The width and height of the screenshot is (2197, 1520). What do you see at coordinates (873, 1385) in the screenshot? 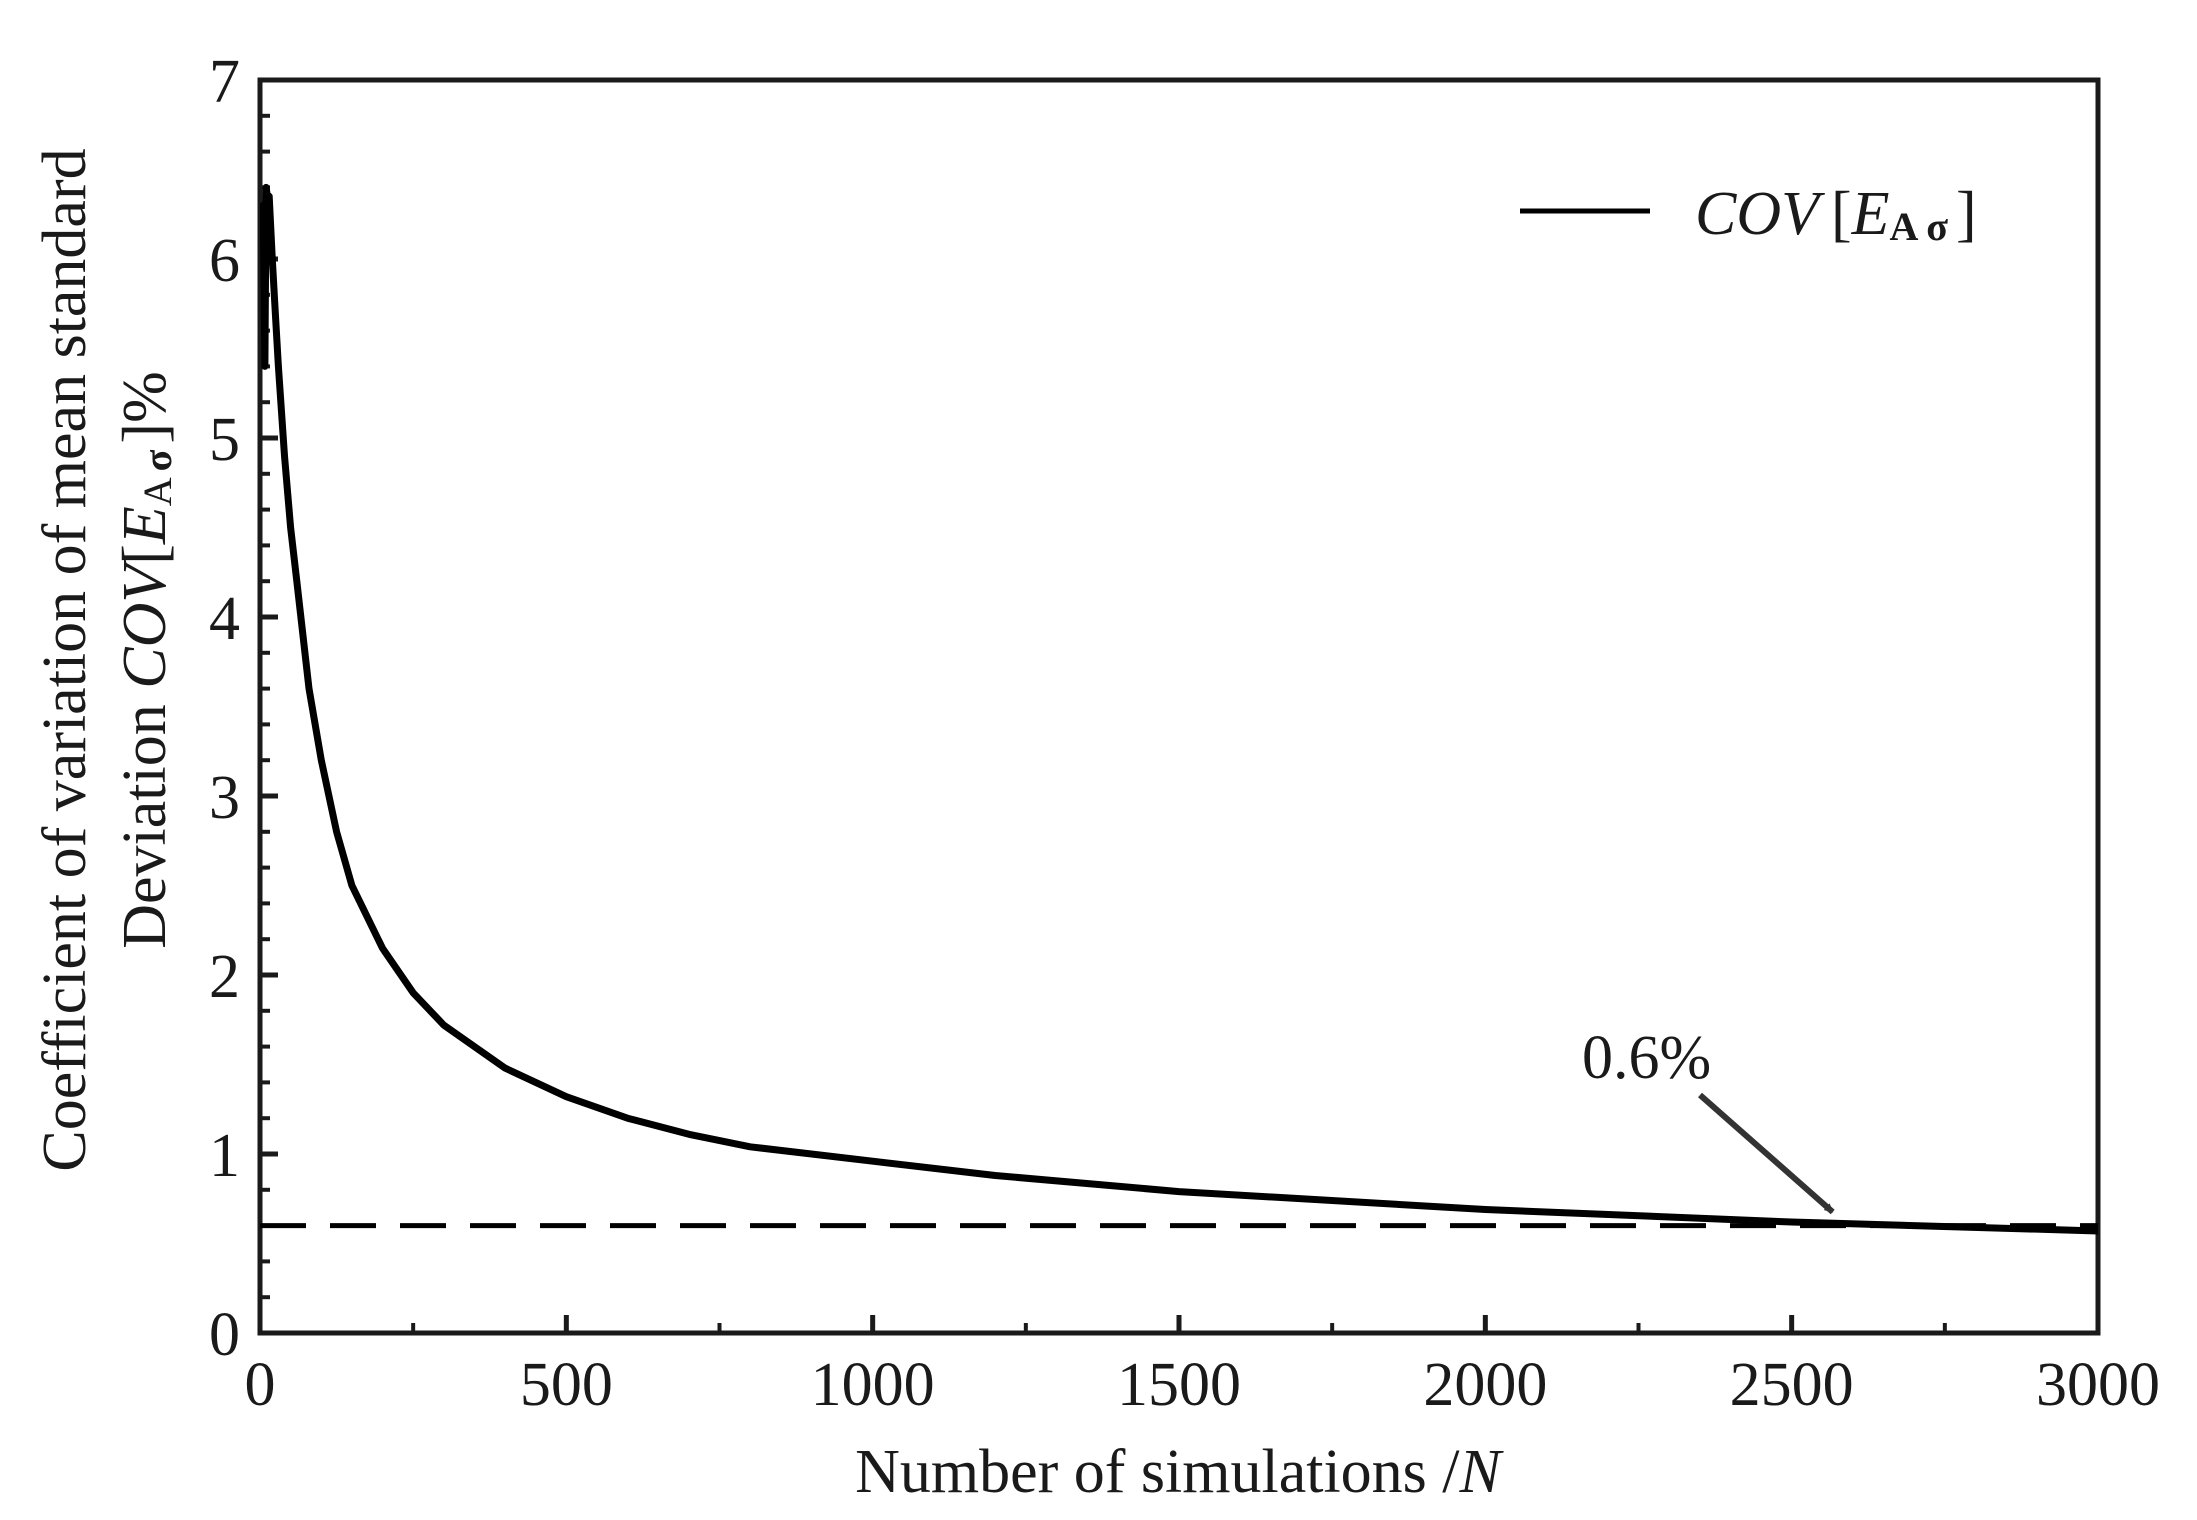
I see `x-tick-label: 1000` at bounding box center [873, 1385].